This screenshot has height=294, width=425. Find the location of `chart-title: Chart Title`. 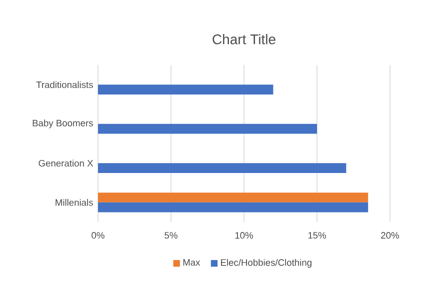

chart-title: Chart Title is located at coordinates (244, 39).